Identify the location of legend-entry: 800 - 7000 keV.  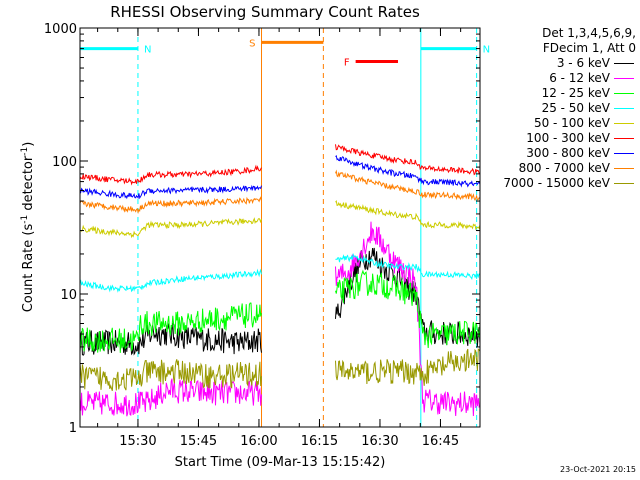
(558, 168).